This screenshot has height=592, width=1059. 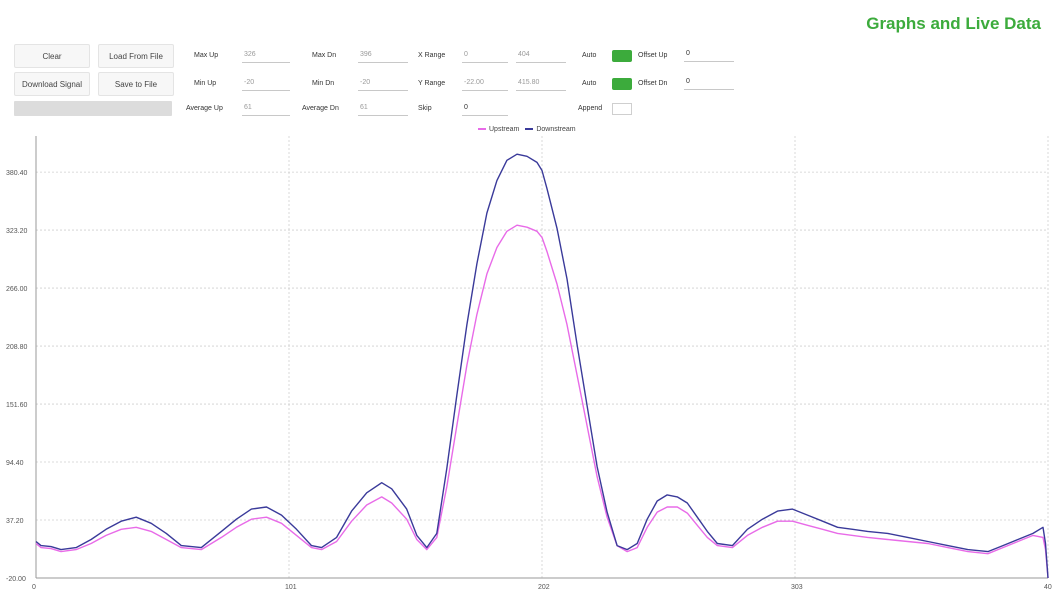 I want to click on skip-input: 0, so click(x=485, y=109).